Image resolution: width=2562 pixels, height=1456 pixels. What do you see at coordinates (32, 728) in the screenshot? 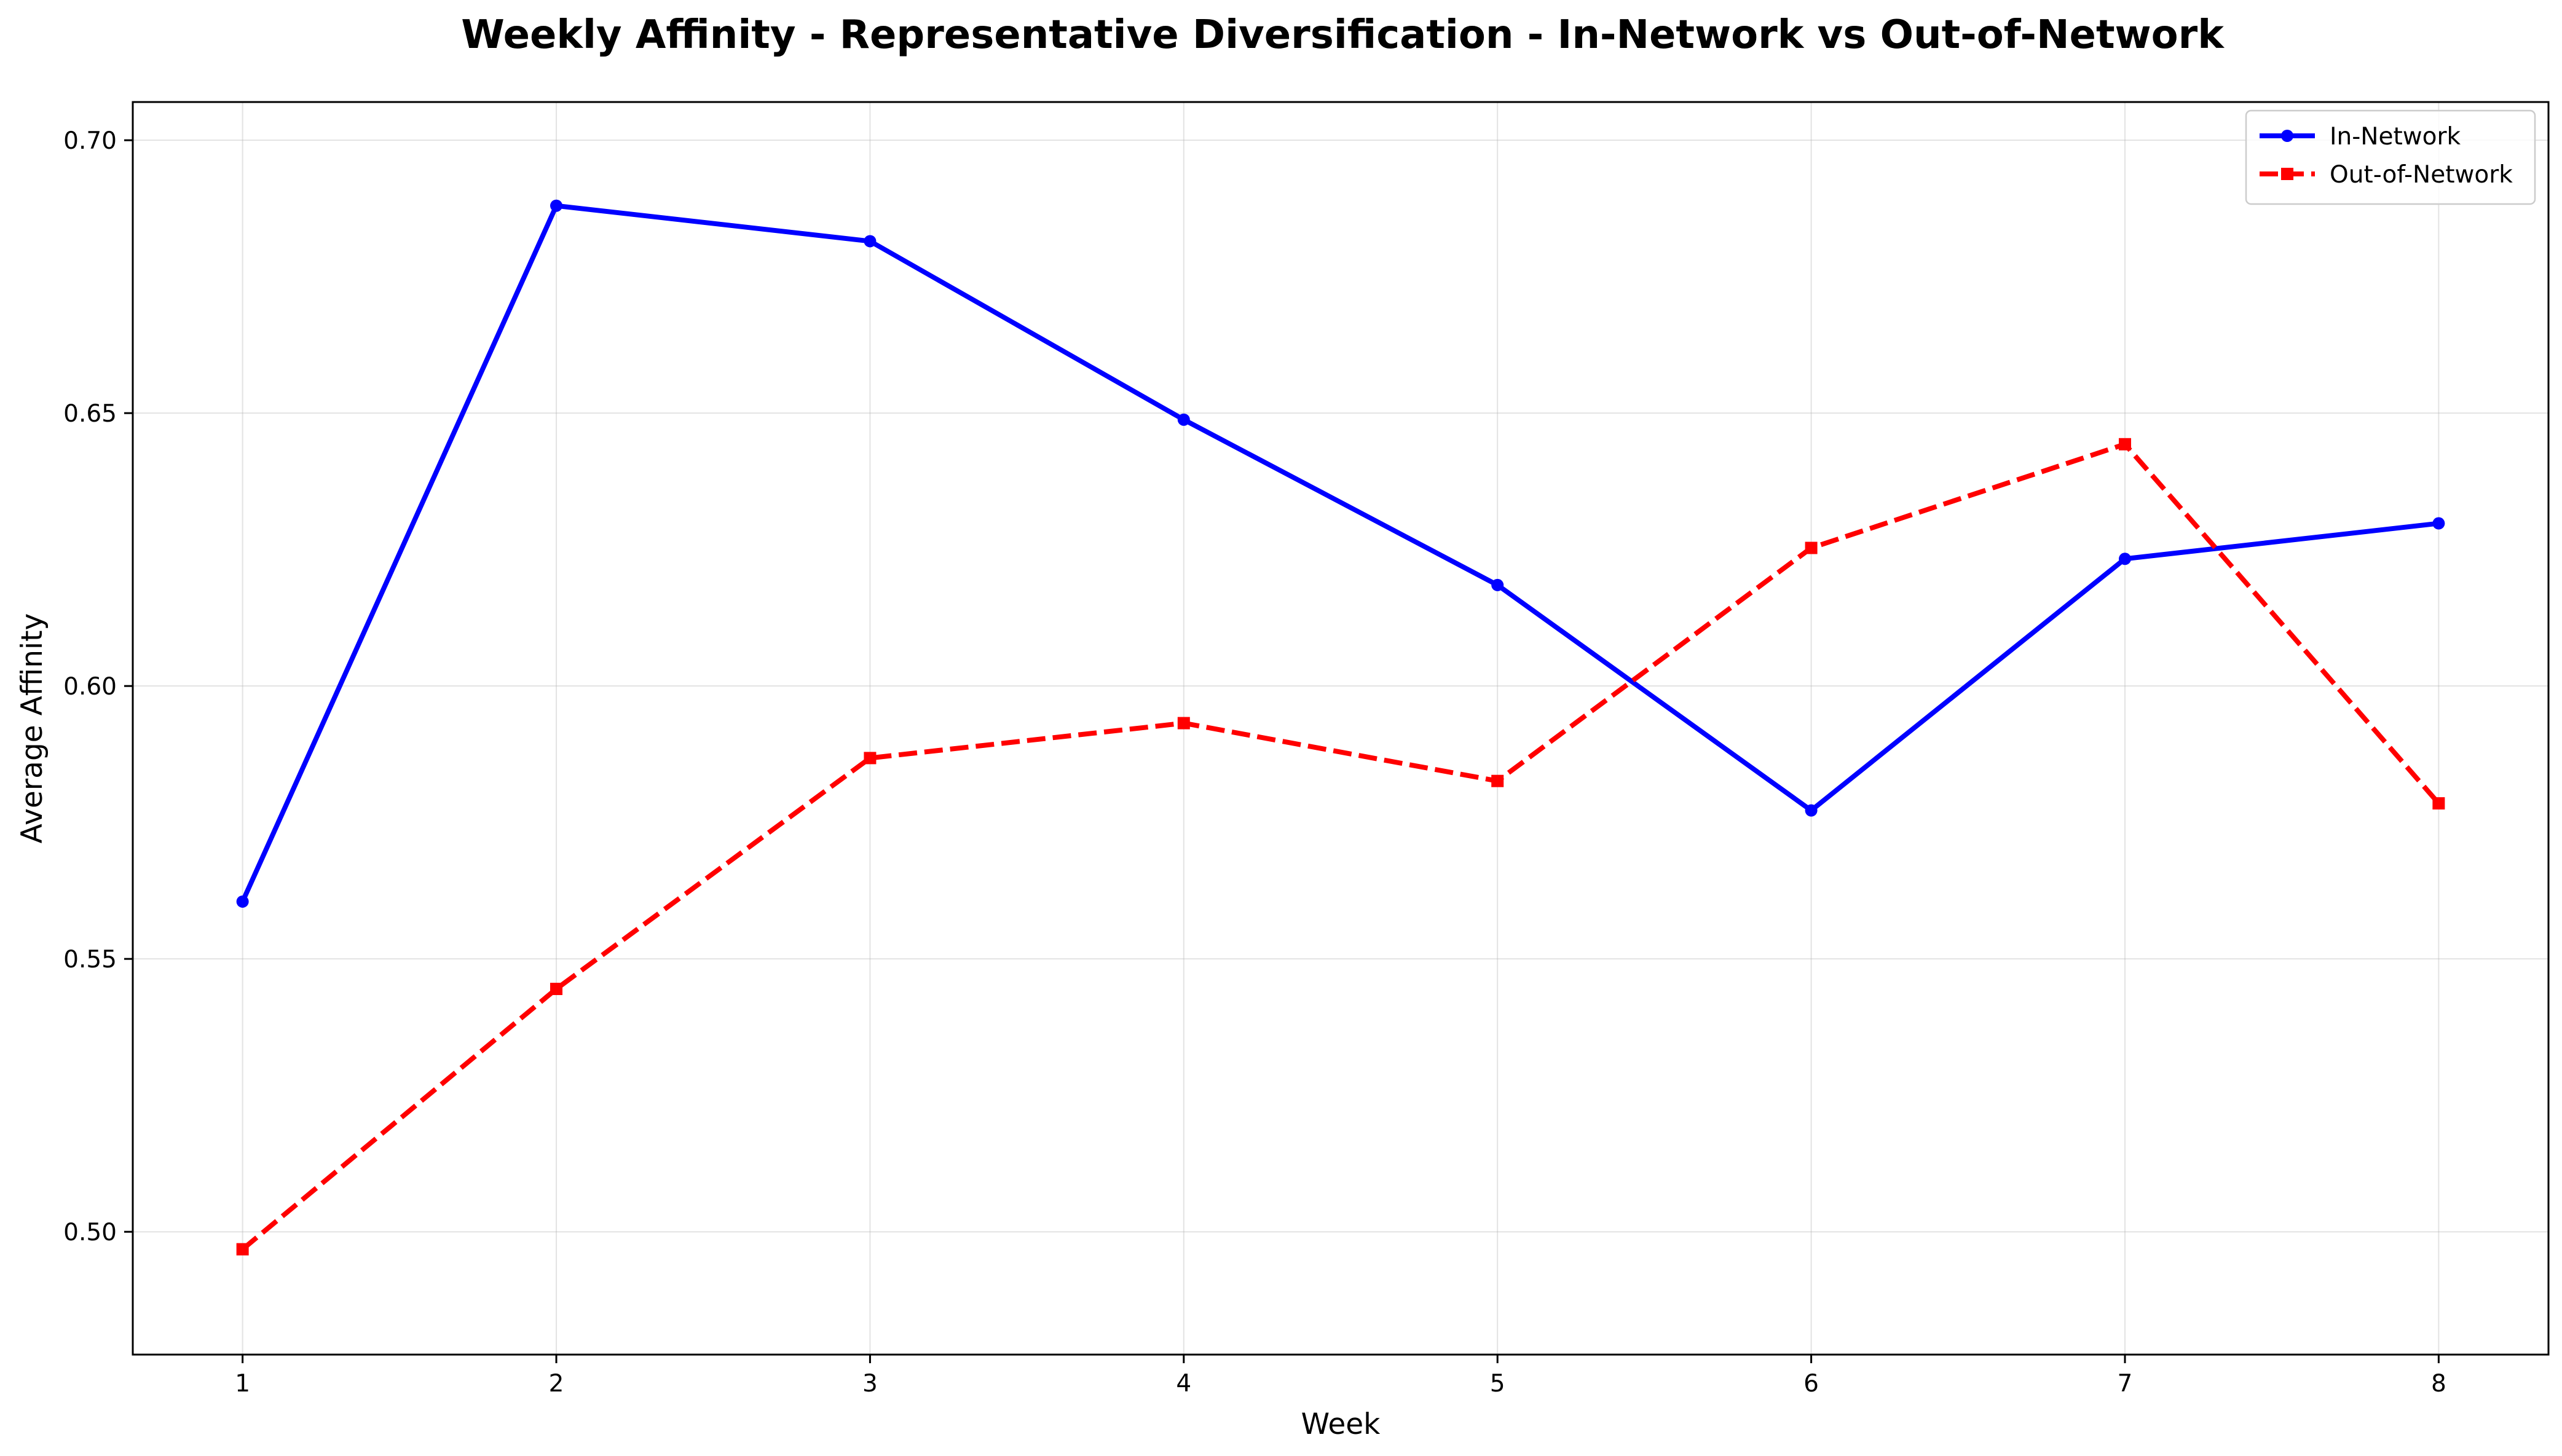
I see `y-axis-label: Average Affinity` at bounding box center [32, 728].